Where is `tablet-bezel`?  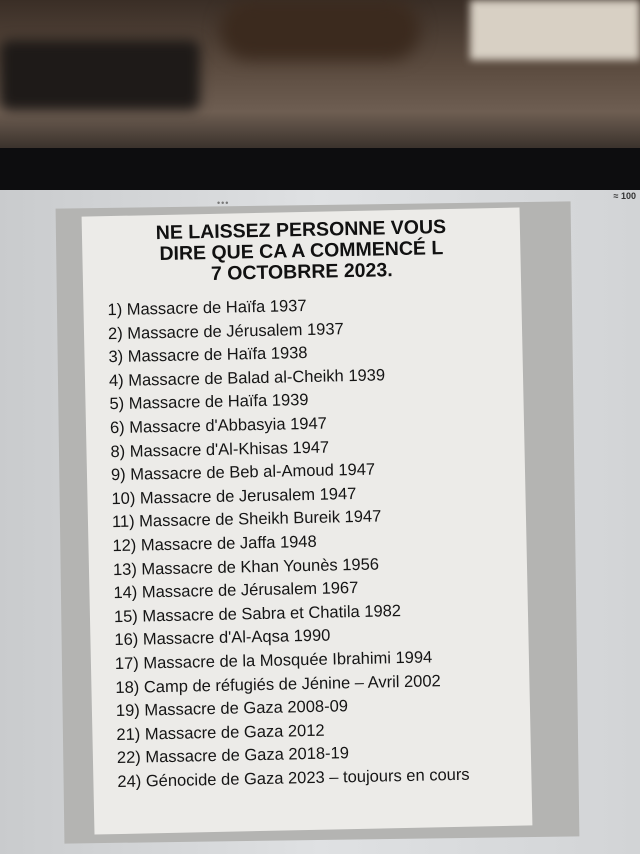 tablet-bezel is located at coordinates (320, 171).